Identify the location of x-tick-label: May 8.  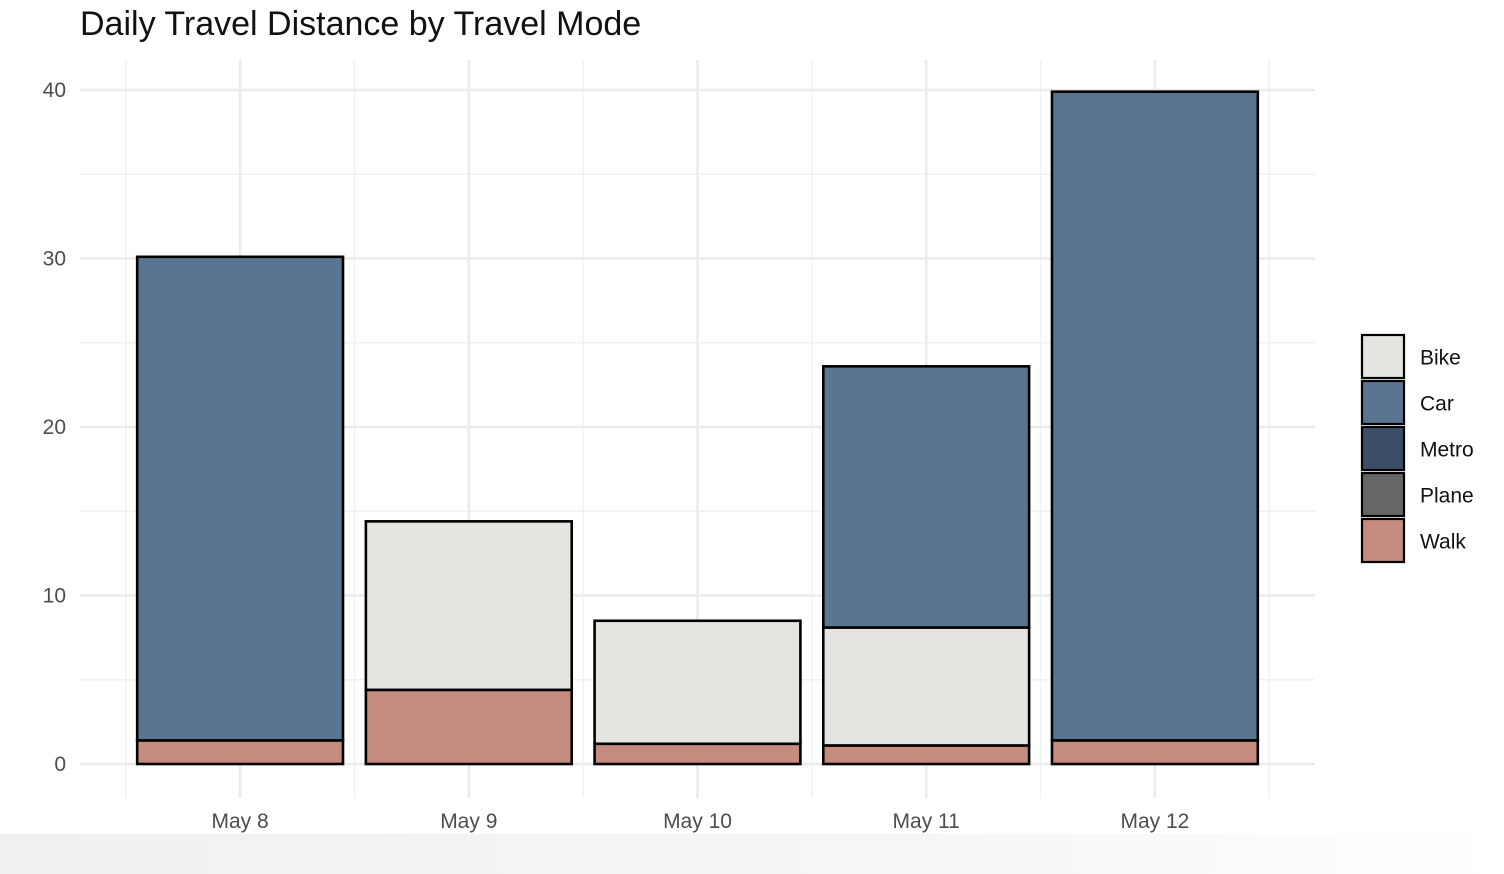
(239, 821).